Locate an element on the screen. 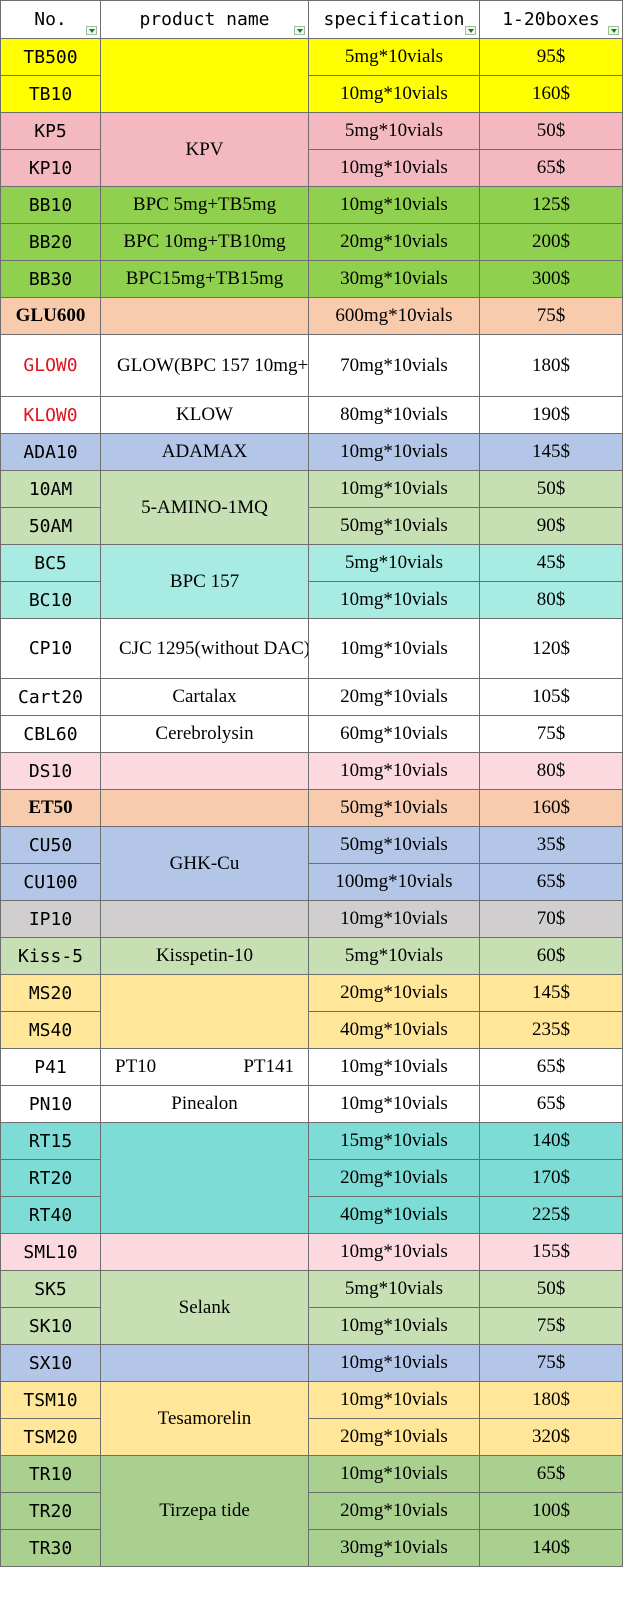 The height and width of the screenshot is (1600, 634). cell-no: TR10 is located at coordinates (50, 1474).